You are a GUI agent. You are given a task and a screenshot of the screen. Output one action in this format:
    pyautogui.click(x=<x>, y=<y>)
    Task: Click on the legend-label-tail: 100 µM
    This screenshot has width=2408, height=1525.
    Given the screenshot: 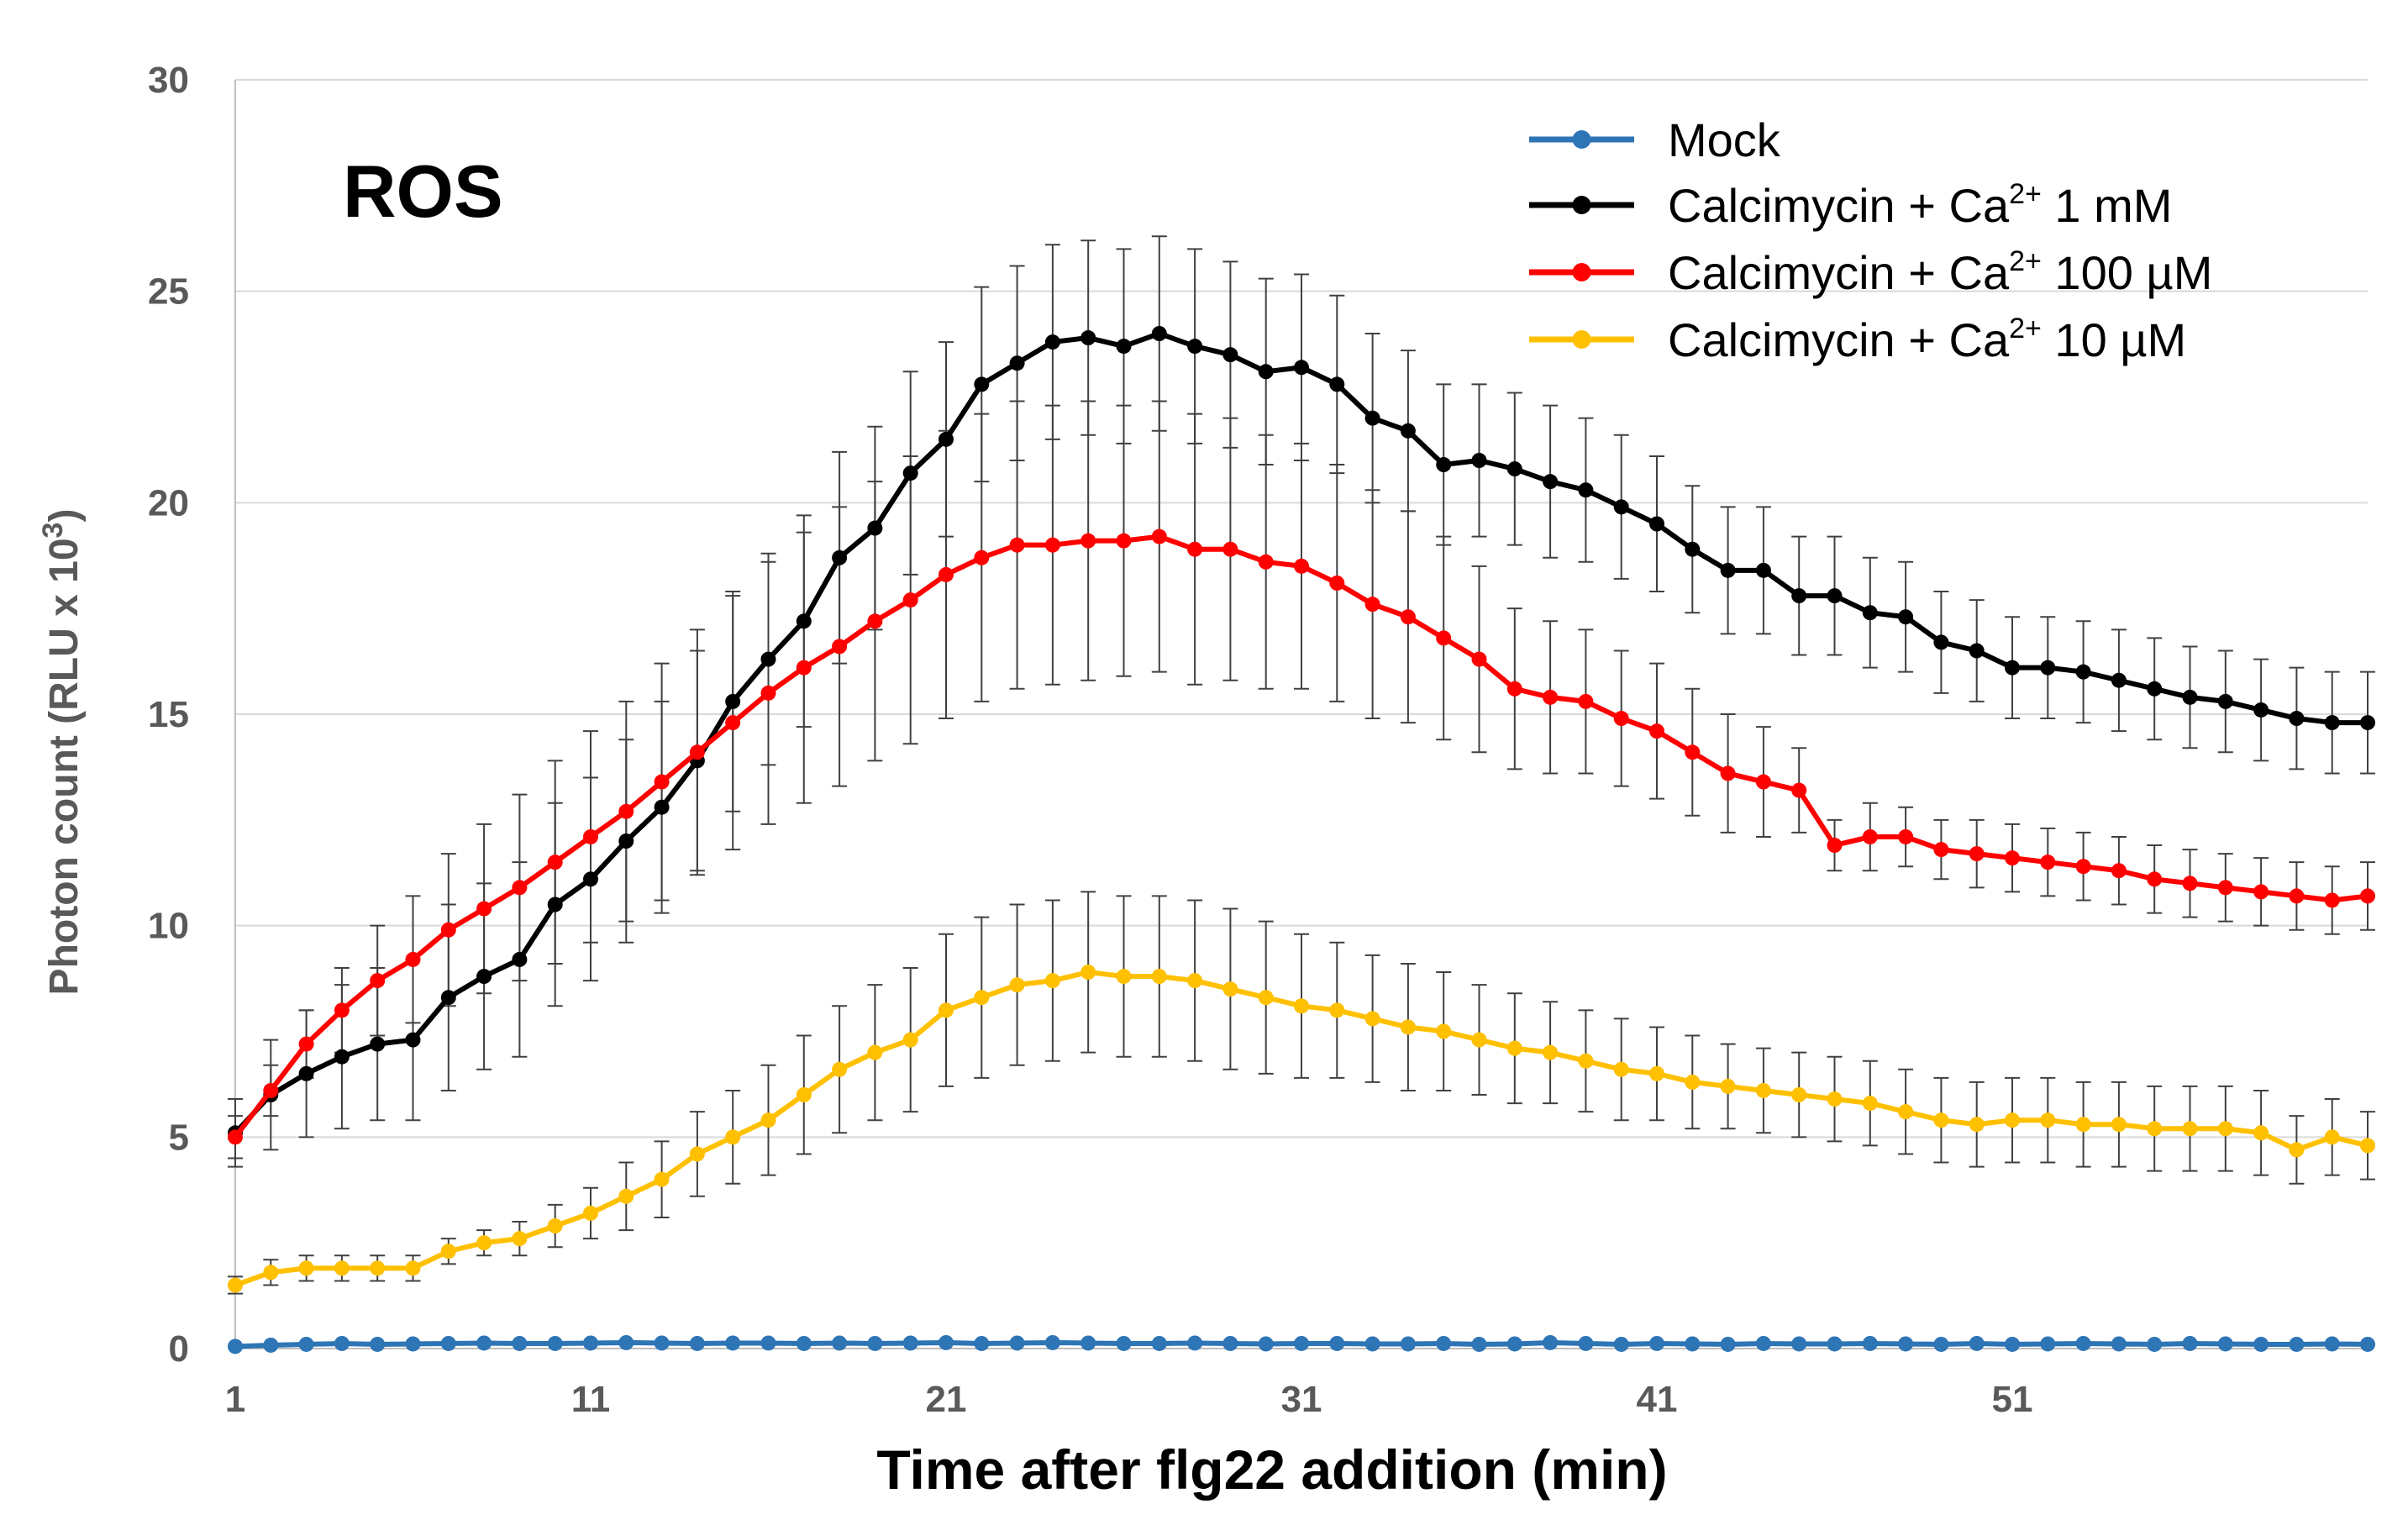 What is the action you would take?
    pyautogui.click(x=2127, y=273)
    